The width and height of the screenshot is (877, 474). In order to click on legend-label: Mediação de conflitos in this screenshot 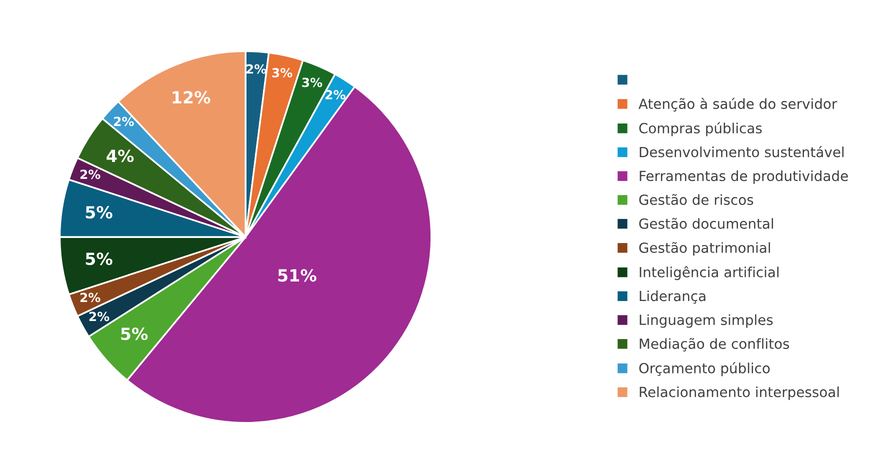, I will do `click(715, 345)`.